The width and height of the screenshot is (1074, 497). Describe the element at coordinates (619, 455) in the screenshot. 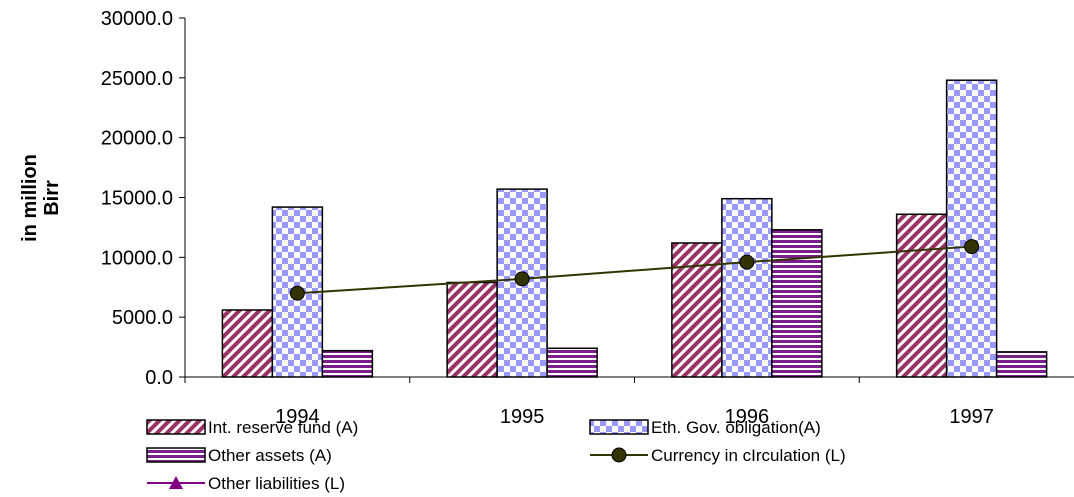

I see `legend-marker` at that location.